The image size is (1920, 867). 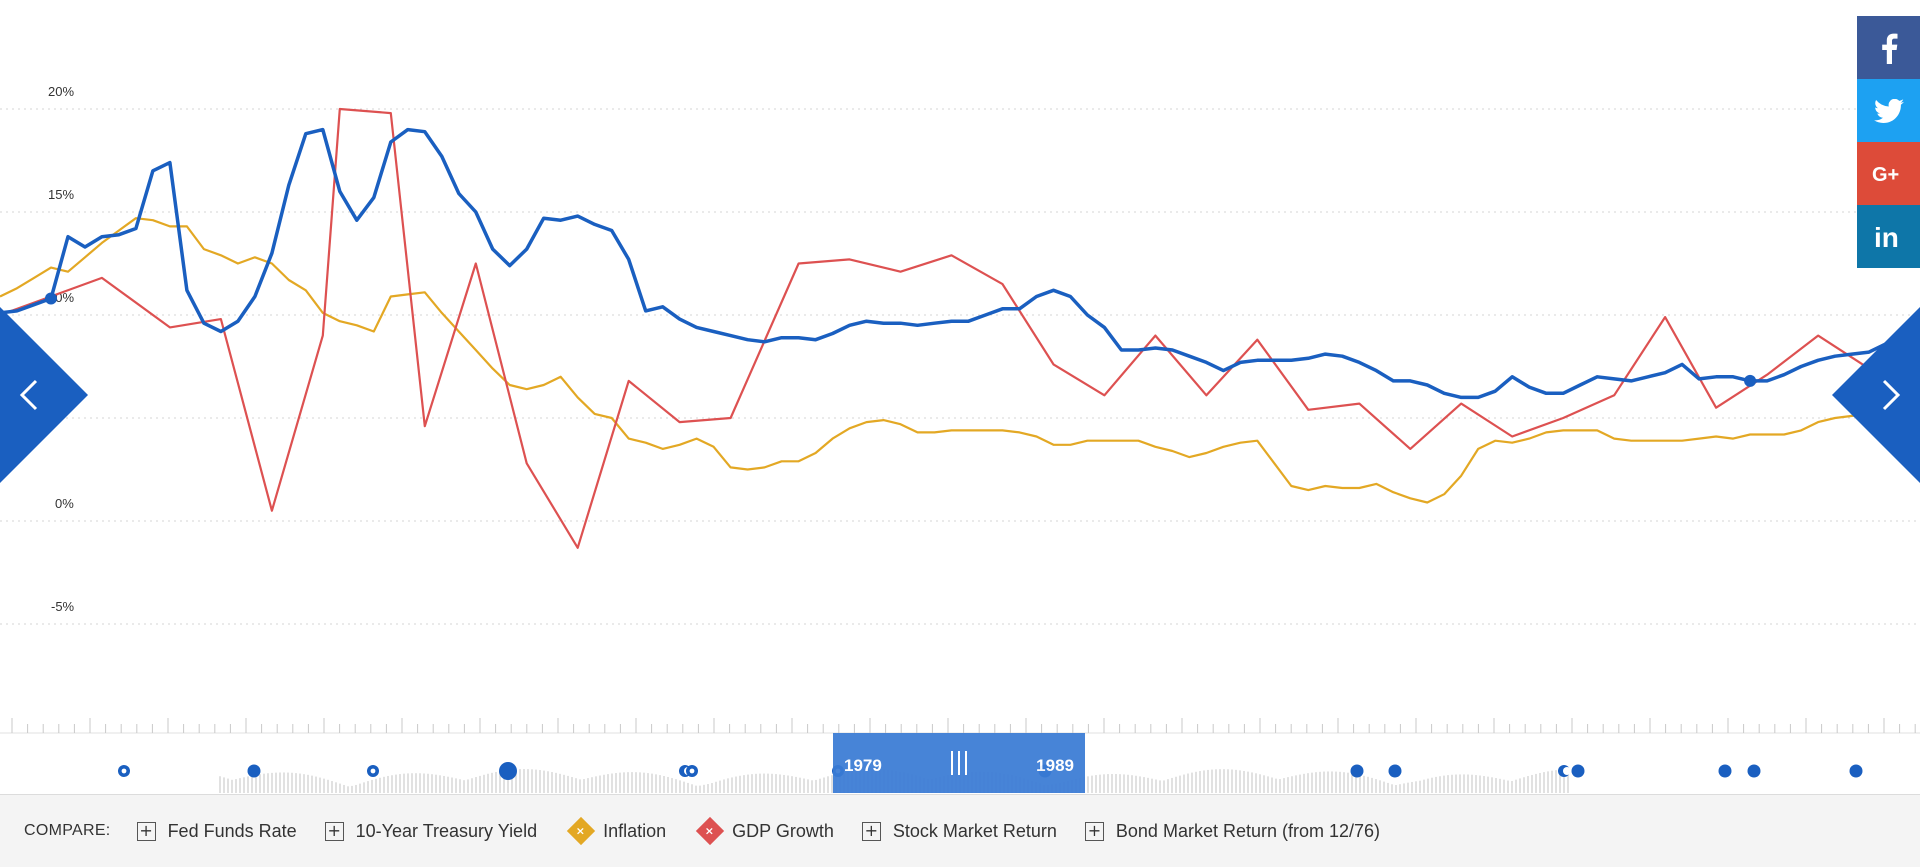 I want to click on timeline-navigator, so click(x=960, y=755).